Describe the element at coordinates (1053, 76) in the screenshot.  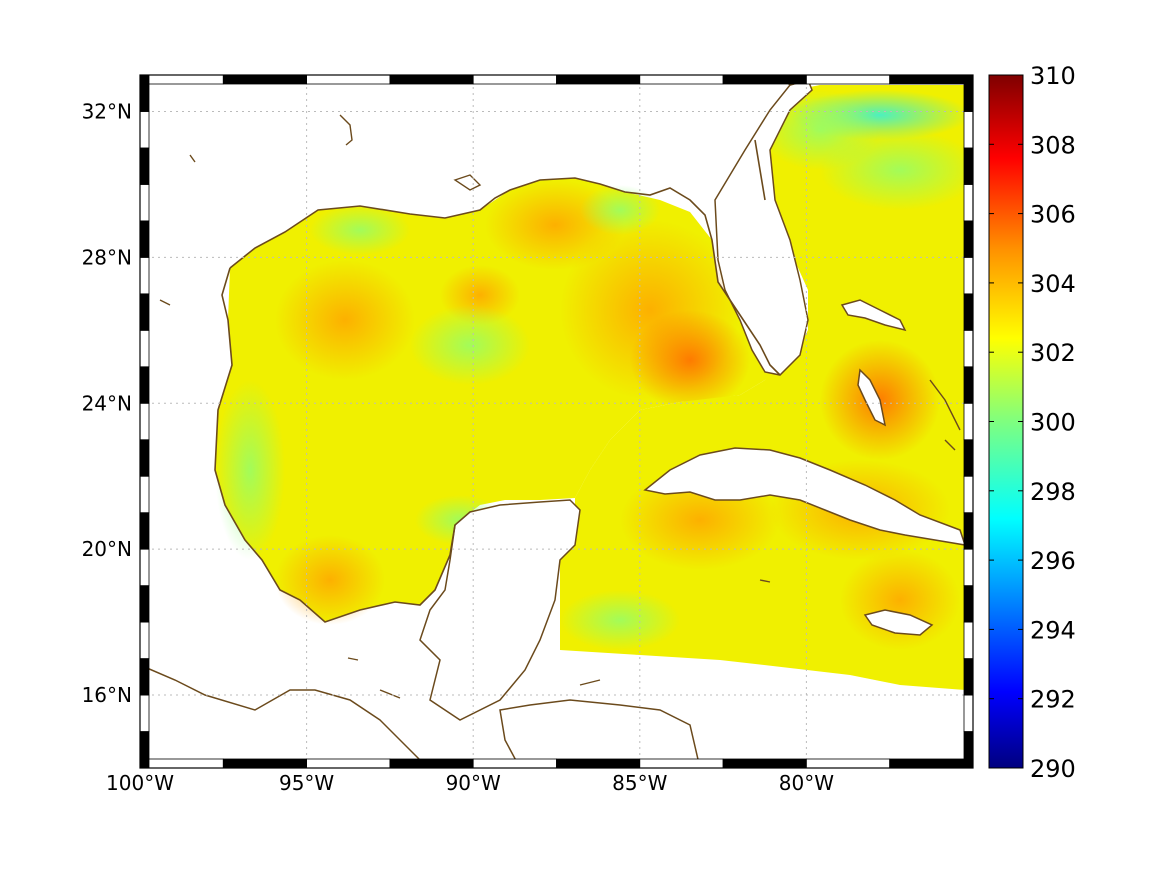
I see `colorbar-tick-label: 310` at that location.